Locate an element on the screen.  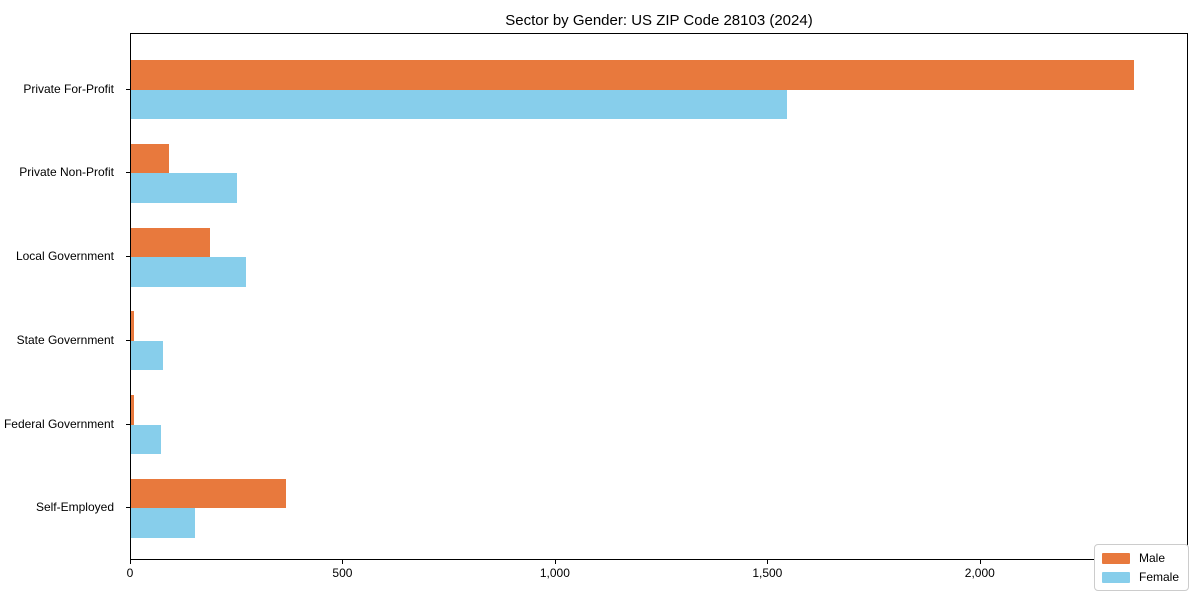
category-label: Federal Government is located at coordinates (58, 423).